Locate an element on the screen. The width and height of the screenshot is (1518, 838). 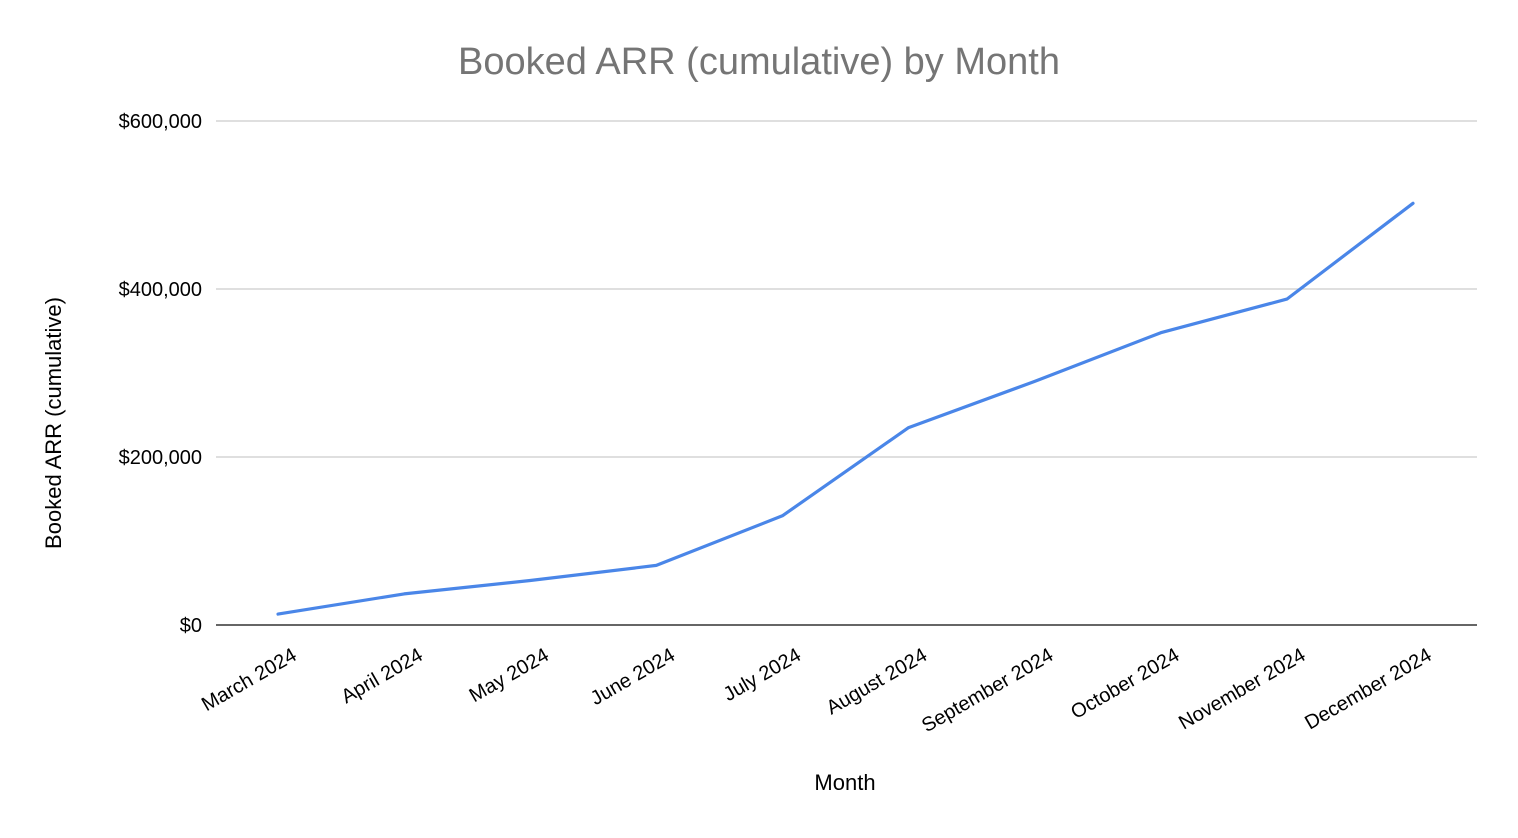
x-tick-label: March 2024 is located at coordinates (249, 680).